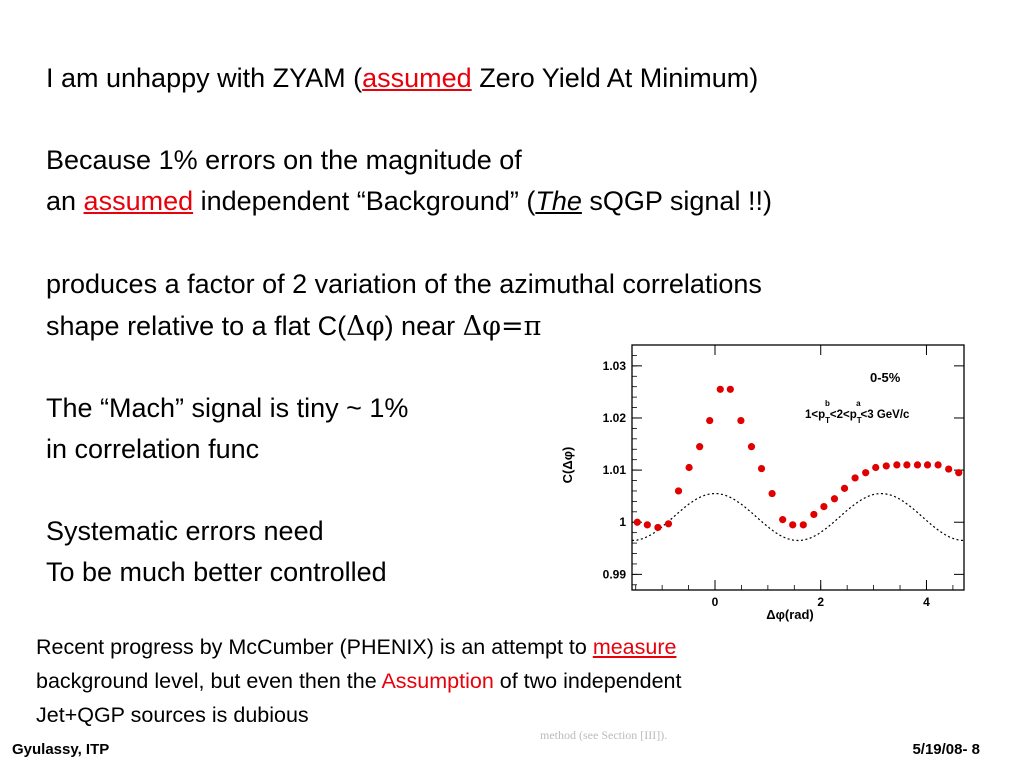 The image size is (1024, 768). I want to click on background-curve, so click(798, 517).